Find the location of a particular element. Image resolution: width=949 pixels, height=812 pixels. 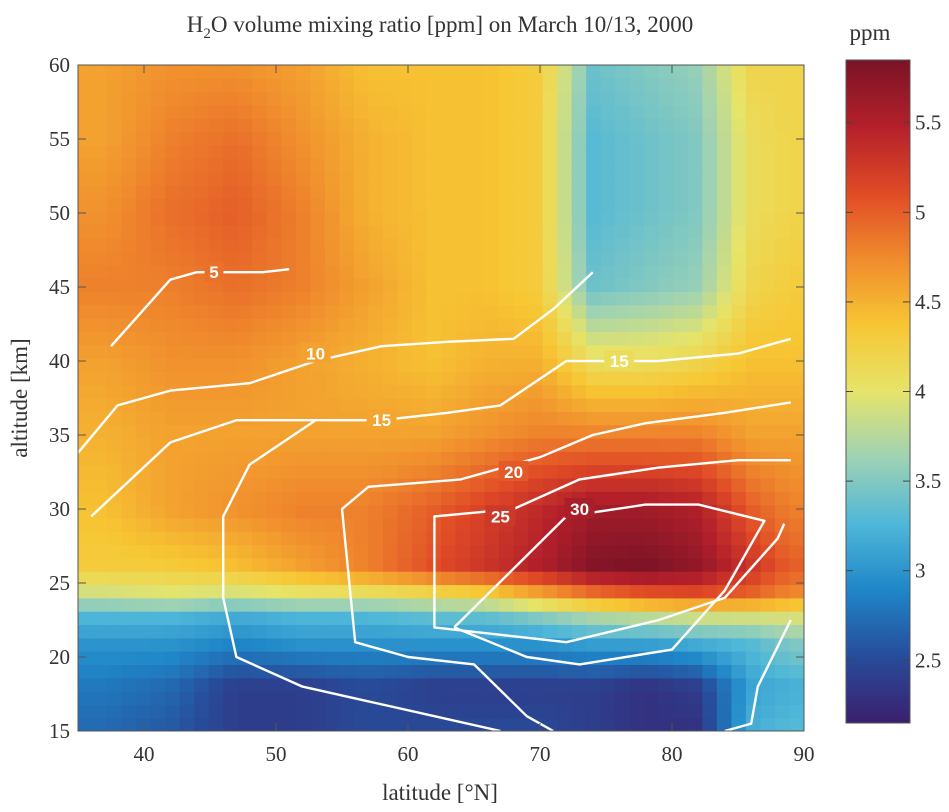

contour-label-bg is located at coordinates (579, 508).